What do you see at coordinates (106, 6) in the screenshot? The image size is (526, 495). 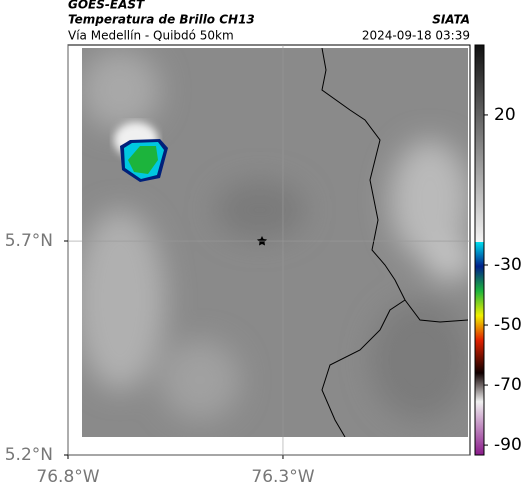 I see `title: GOES-EAST` at bounding box center [106, 6].